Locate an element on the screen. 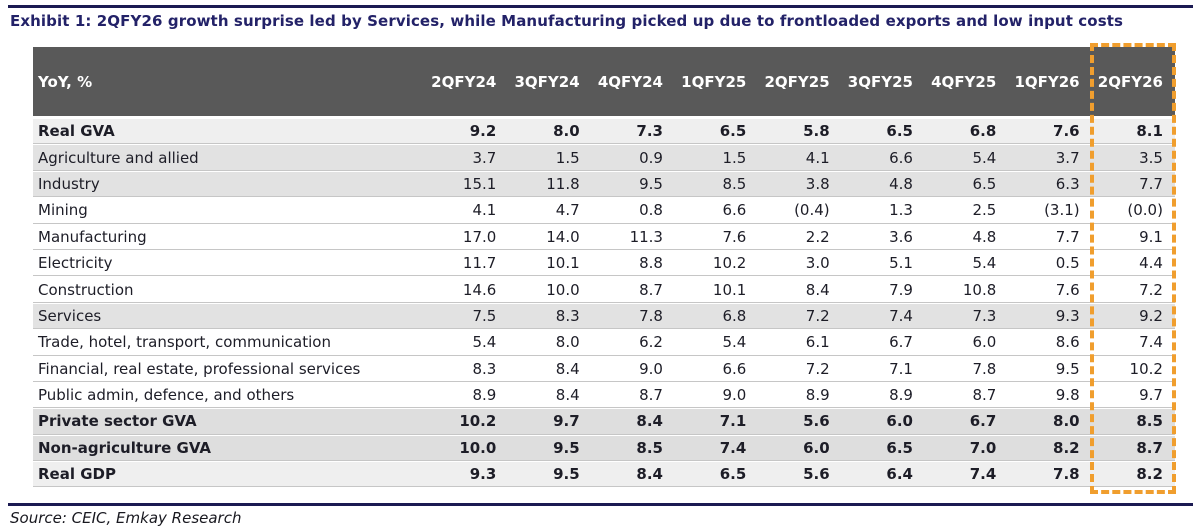  value-cell: (0.4) is located at coordinates (812, 210).